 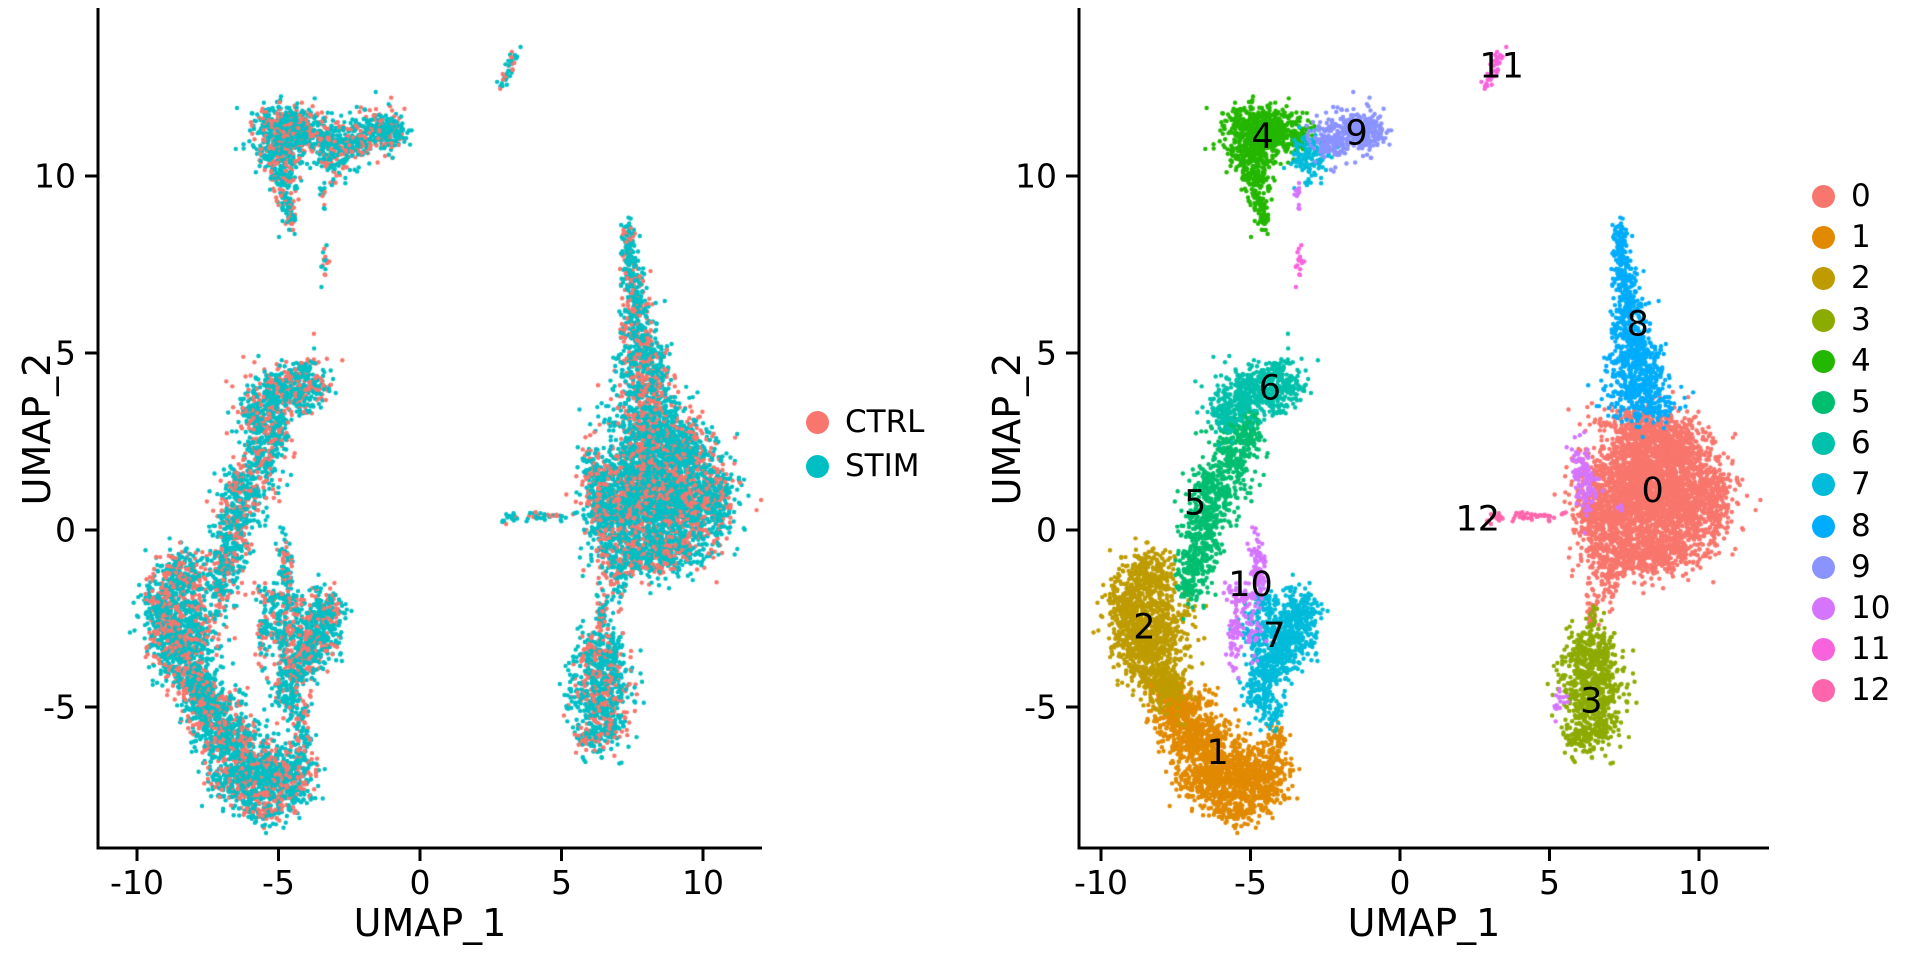 What do you see at coordinates (1861, 484) in the screenshot?
I see `legend-label: 7` at bounding box center [1861, 484].